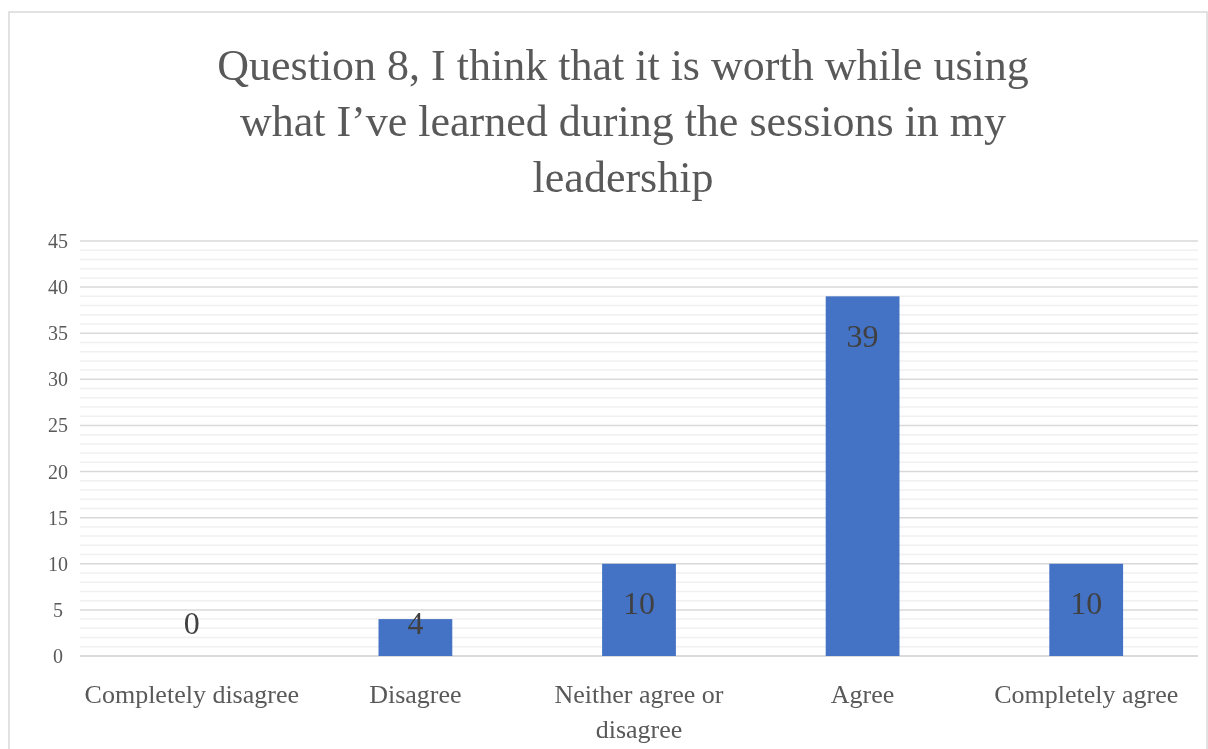 This screenshot has width=1208, height=749. Describe the element at coordinates (862, 695) in the screenshot. I see `x-tick-label: Agree` at that location.